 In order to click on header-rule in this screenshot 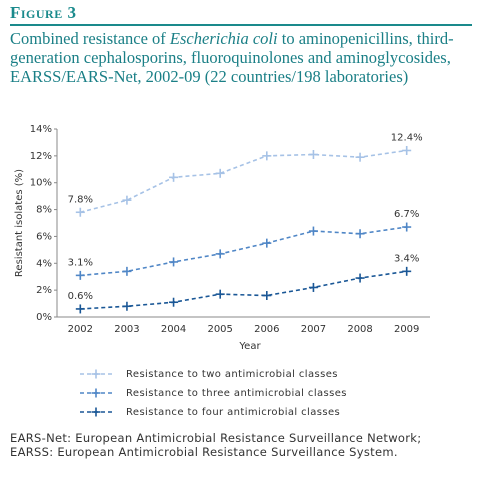, I will do `click(241, 25)`.